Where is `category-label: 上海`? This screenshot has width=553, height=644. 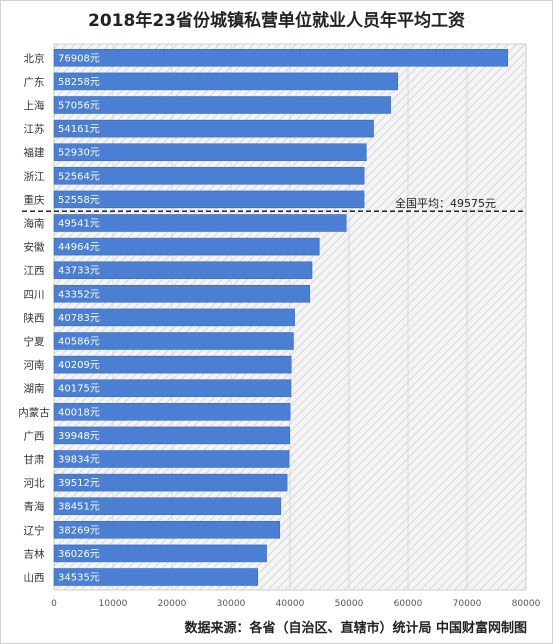 category-label: 上海 is located at coordinates (34, 105).